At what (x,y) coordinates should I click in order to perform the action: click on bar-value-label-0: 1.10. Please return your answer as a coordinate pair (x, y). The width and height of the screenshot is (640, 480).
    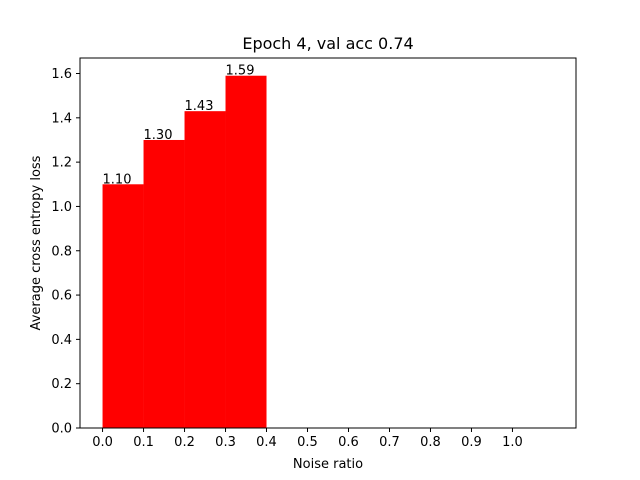
    Looking at the image, I should click on (117, 179).